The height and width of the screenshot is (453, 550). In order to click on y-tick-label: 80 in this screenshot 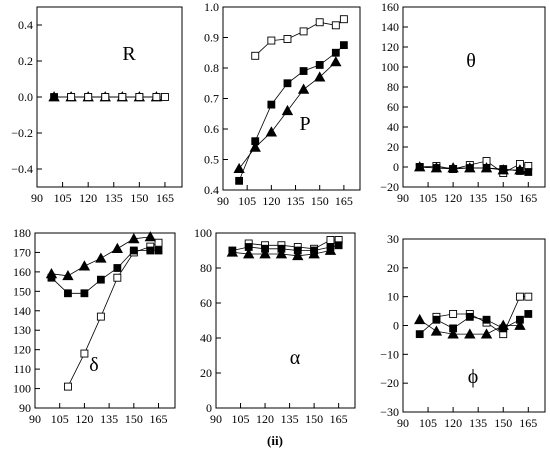, I will do `click(393, 87)`.